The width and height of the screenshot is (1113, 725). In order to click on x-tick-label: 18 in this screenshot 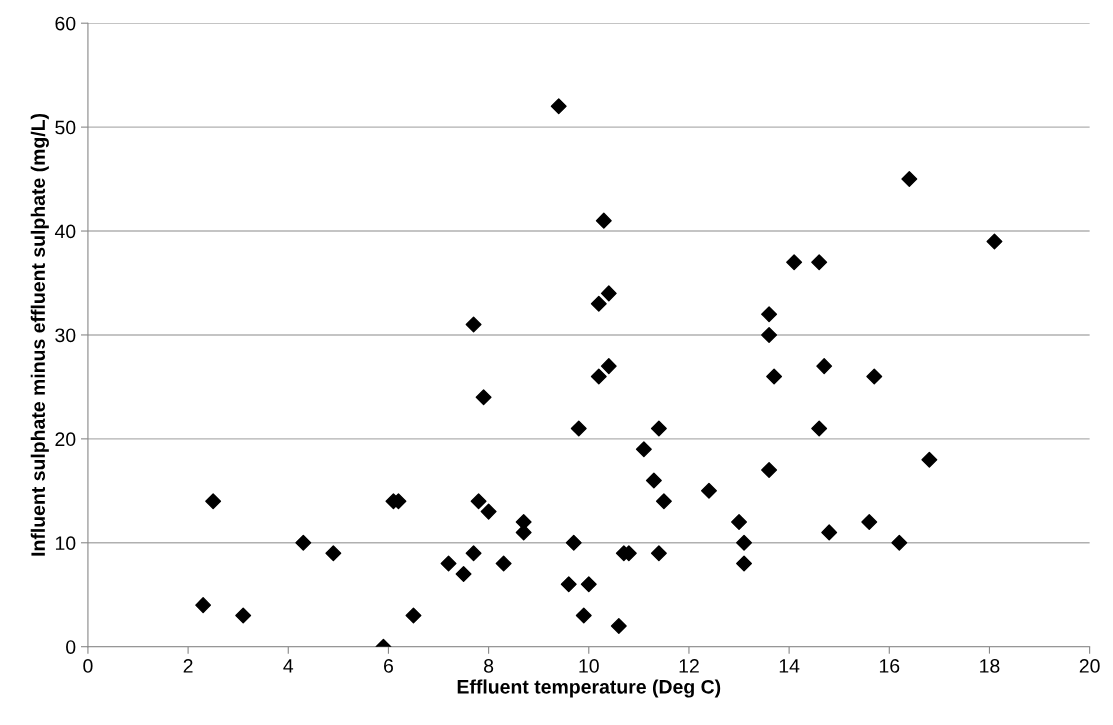, I will do `click(990, 666)`.